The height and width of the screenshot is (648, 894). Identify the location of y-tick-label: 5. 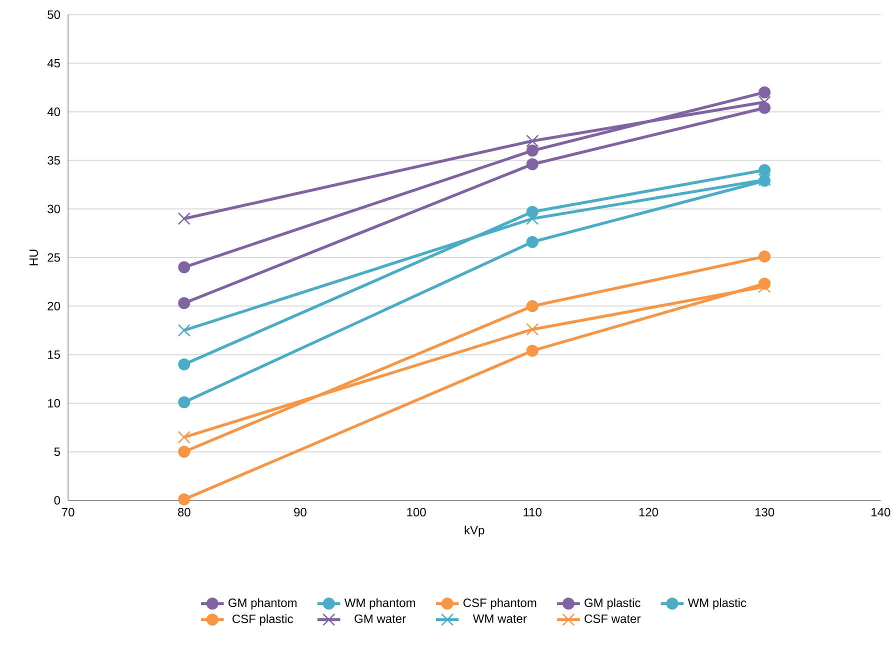
(57, 451).